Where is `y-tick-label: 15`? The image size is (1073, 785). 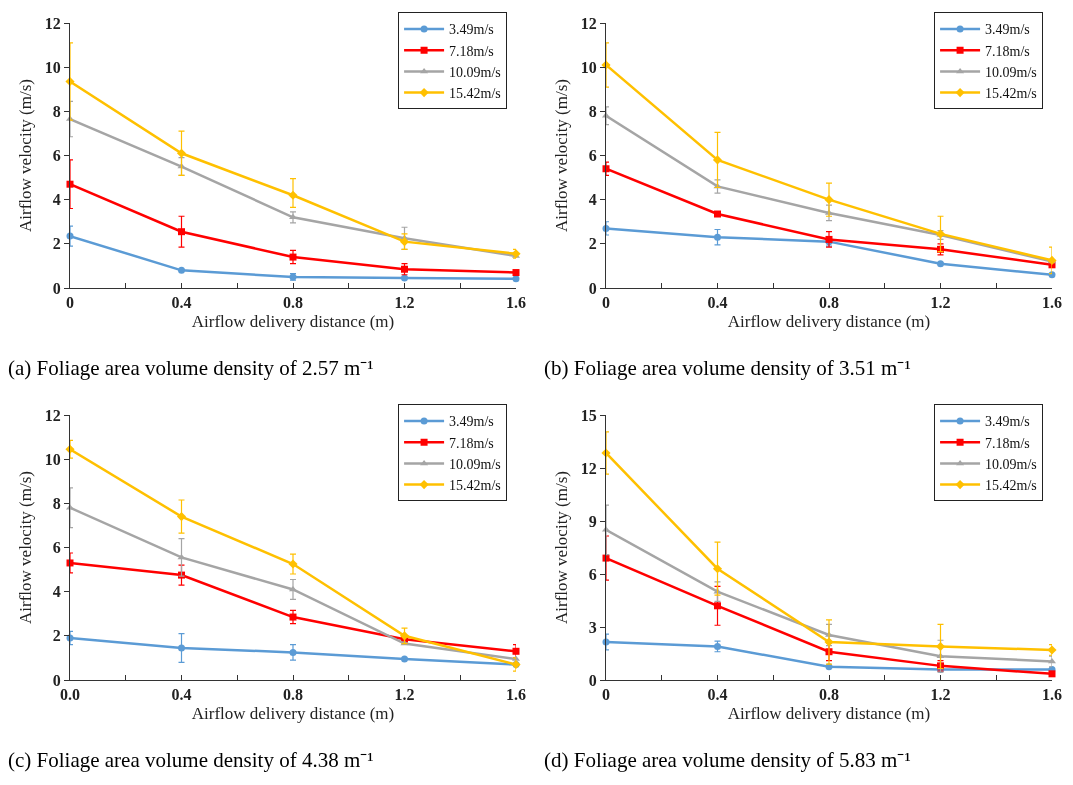
y-tick-label: 15 is located at coordinates (588, 415).